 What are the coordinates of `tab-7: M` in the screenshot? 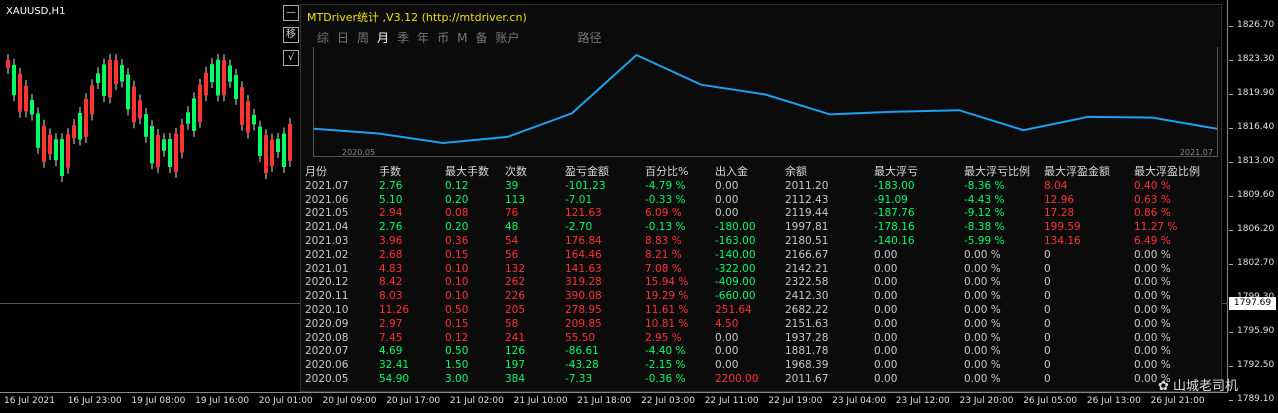 It's located at (462, 38).